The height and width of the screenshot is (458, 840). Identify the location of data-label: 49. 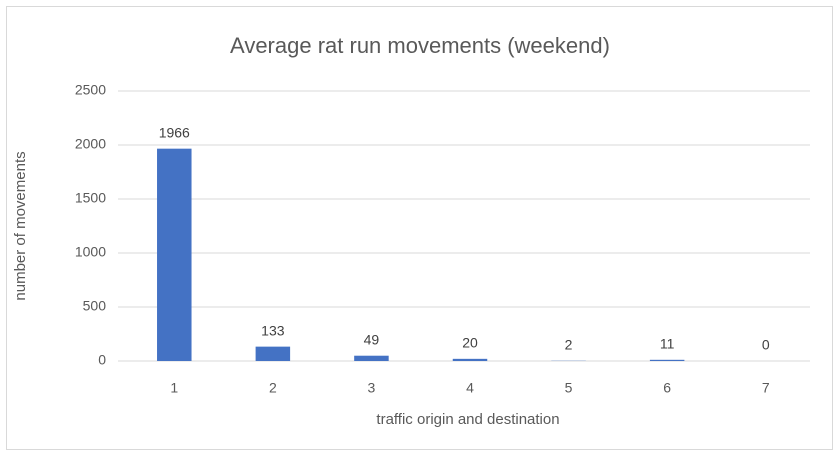
(372, 339).